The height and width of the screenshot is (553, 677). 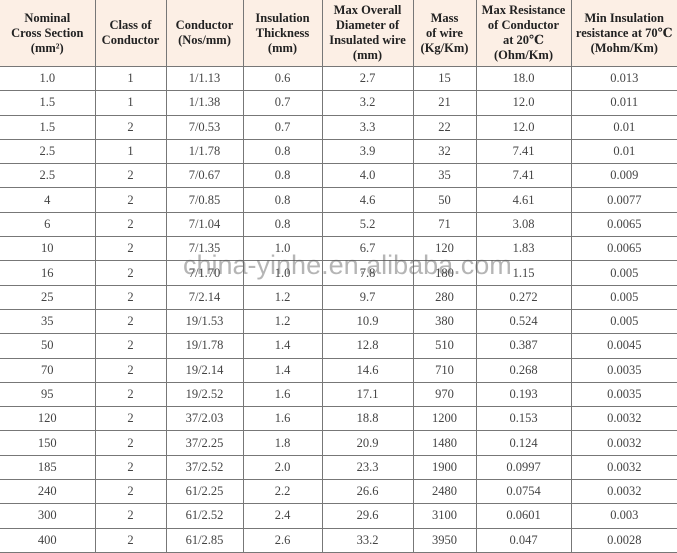 I want to click on cell-max-resistance: 0.193, so click(x=523, y=394).